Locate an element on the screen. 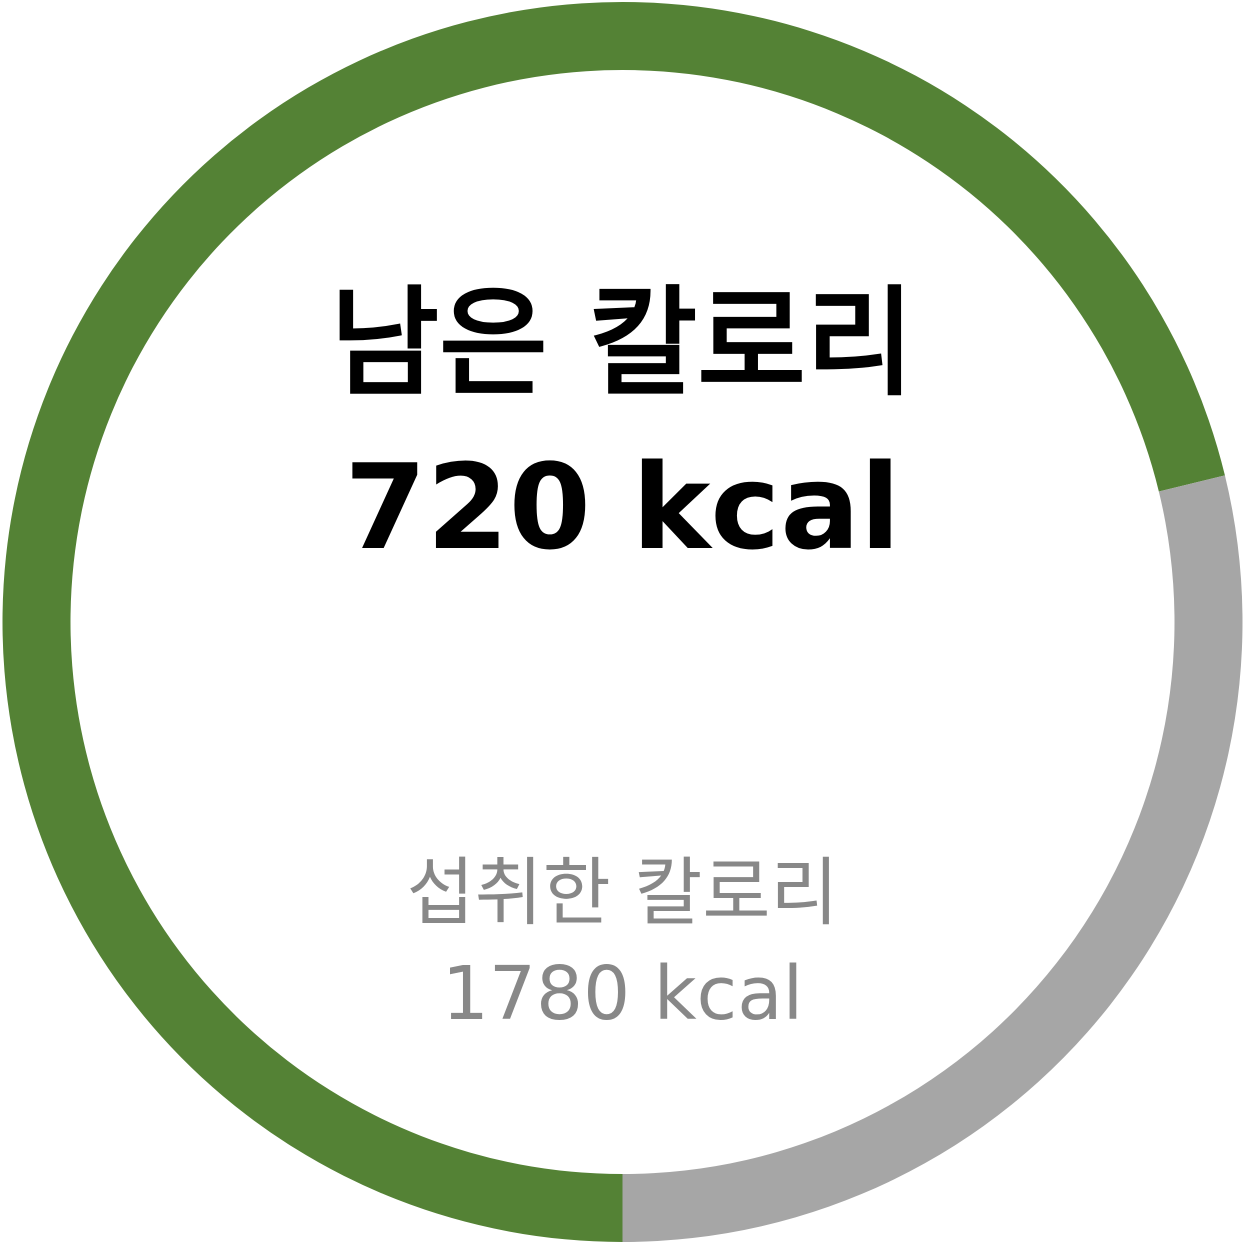 This screenshot has width=1245, height=1244. remaining-calories-label: 남은 칼로리 is located at coordinates (622, 343).